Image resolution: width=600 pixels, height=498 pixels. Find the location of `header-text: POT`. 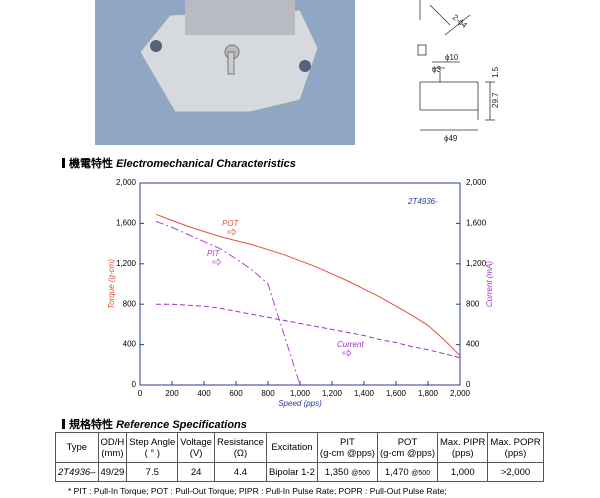

header-text: POT is located at coordinates (407, 442).